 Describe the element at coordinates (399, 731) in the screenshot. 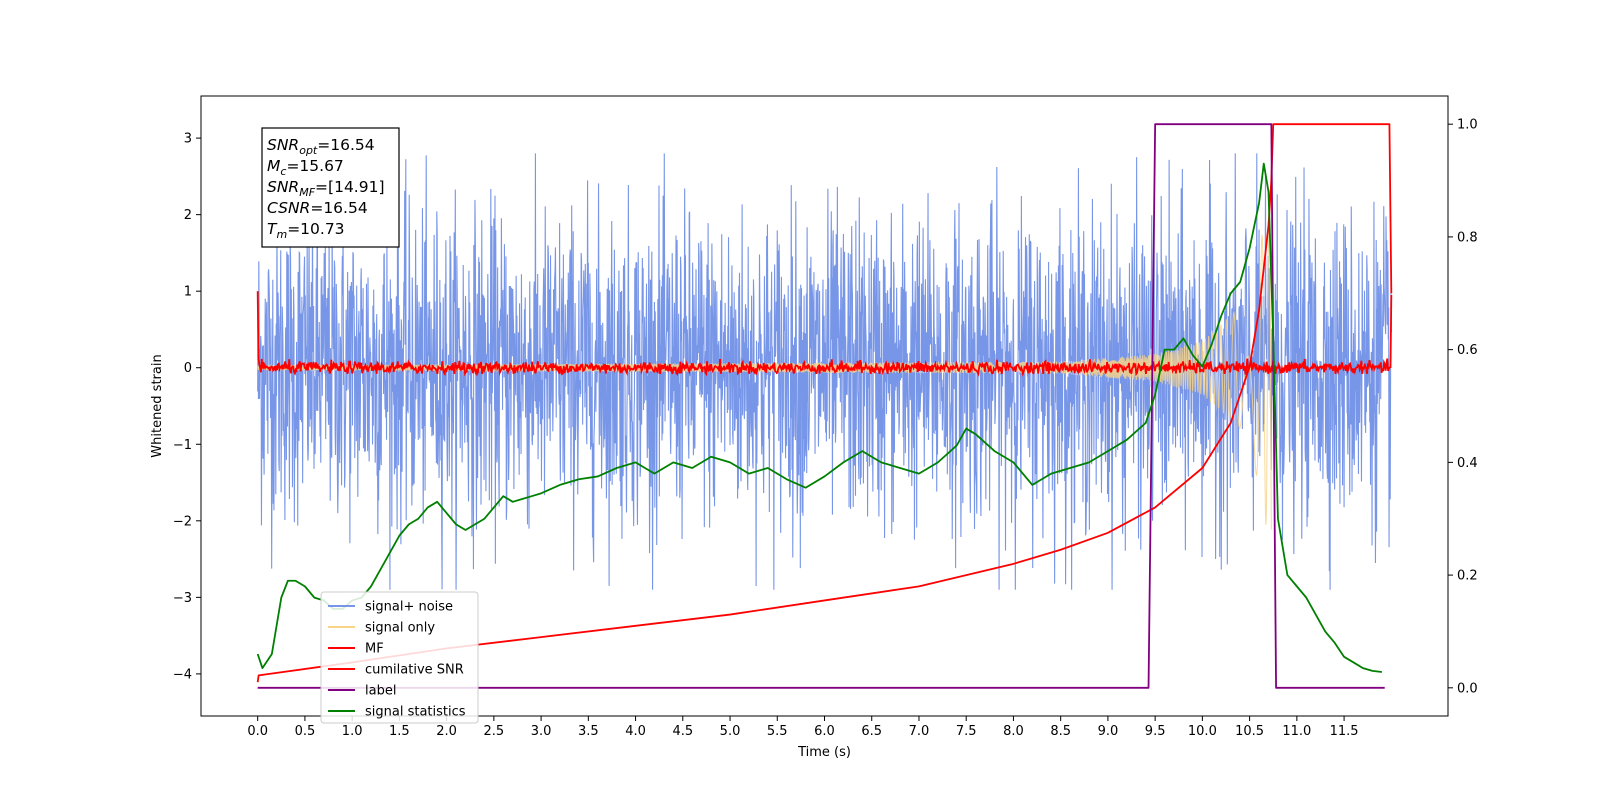

I see `x-tick-label: 1.5` at that location.